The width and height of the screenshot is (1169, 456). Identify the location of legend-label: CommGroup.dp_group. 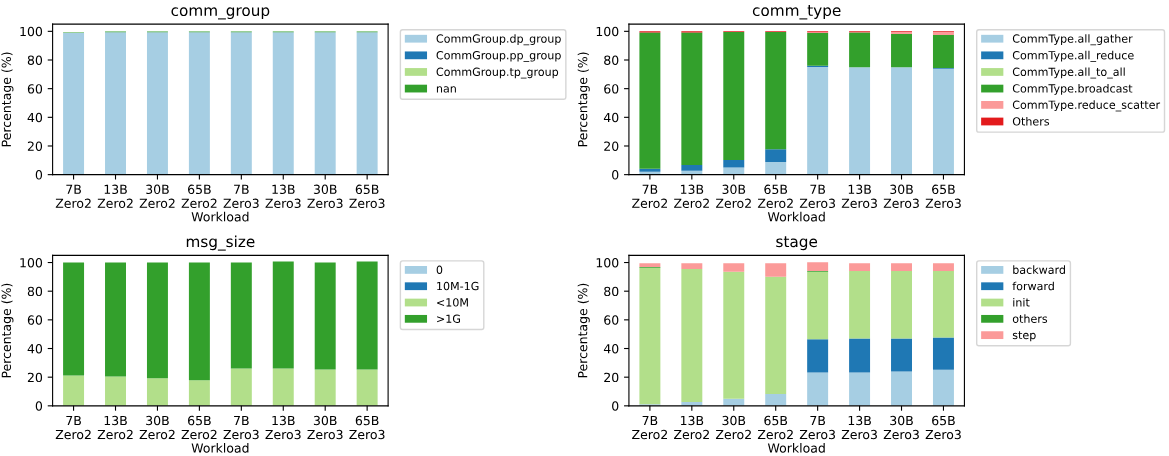
(498, 40).